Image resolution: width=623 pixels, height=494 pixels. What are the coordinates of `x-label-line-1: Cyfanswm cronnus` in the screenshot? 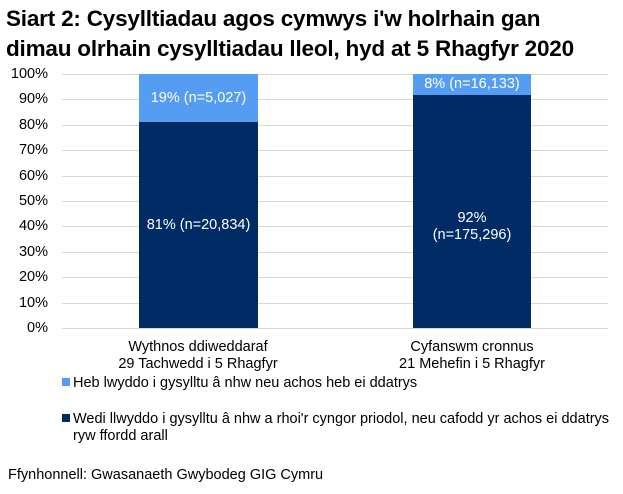 It's located at (472, 347).